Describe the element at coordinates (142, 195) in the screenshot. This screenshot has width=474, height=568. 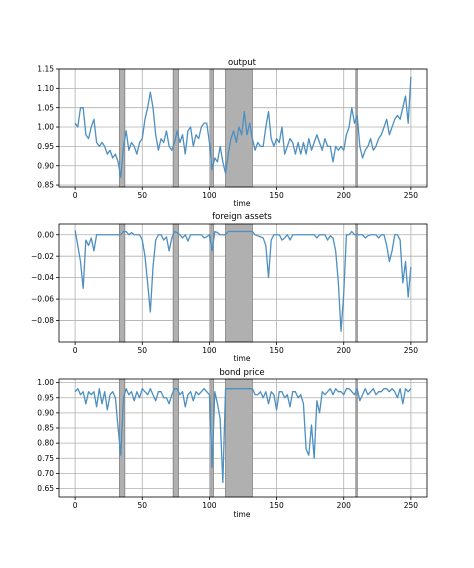
I see `x-tick-label-output-1: 50` at that location.